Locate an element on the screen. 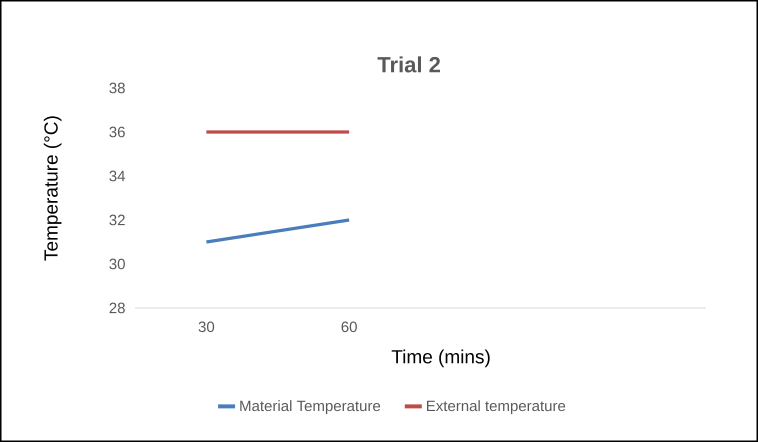  legend-label: Material Temperature is located at coordinates (310, 407).